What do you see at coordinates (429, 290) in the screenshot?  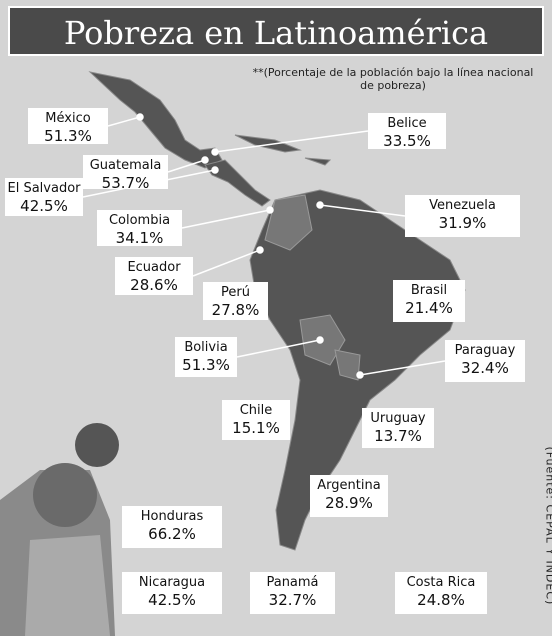 I see `country-name: Brasil` at bounding box center [429, 290].